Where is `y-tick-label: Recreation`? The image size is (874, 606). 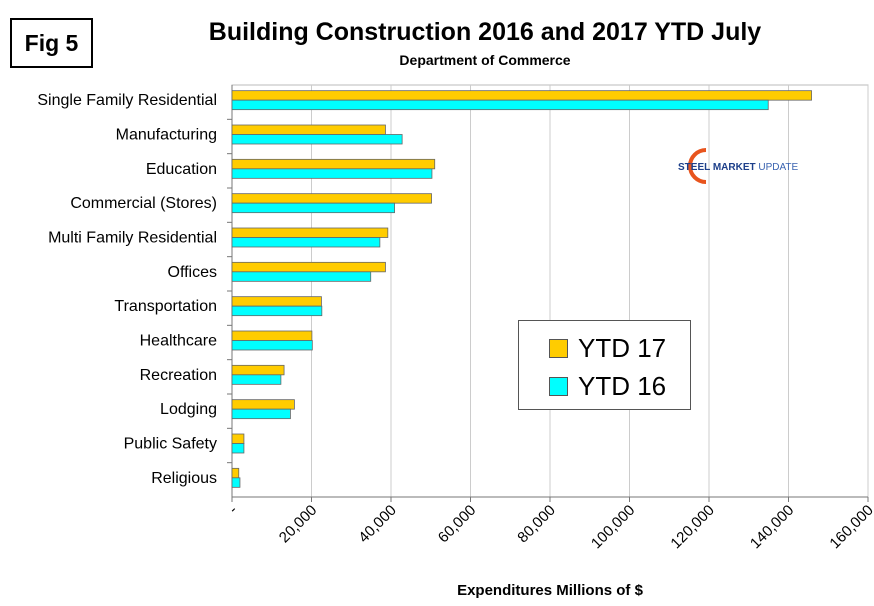
y-tick-label: Recreation is located at coordinates (178, 375).